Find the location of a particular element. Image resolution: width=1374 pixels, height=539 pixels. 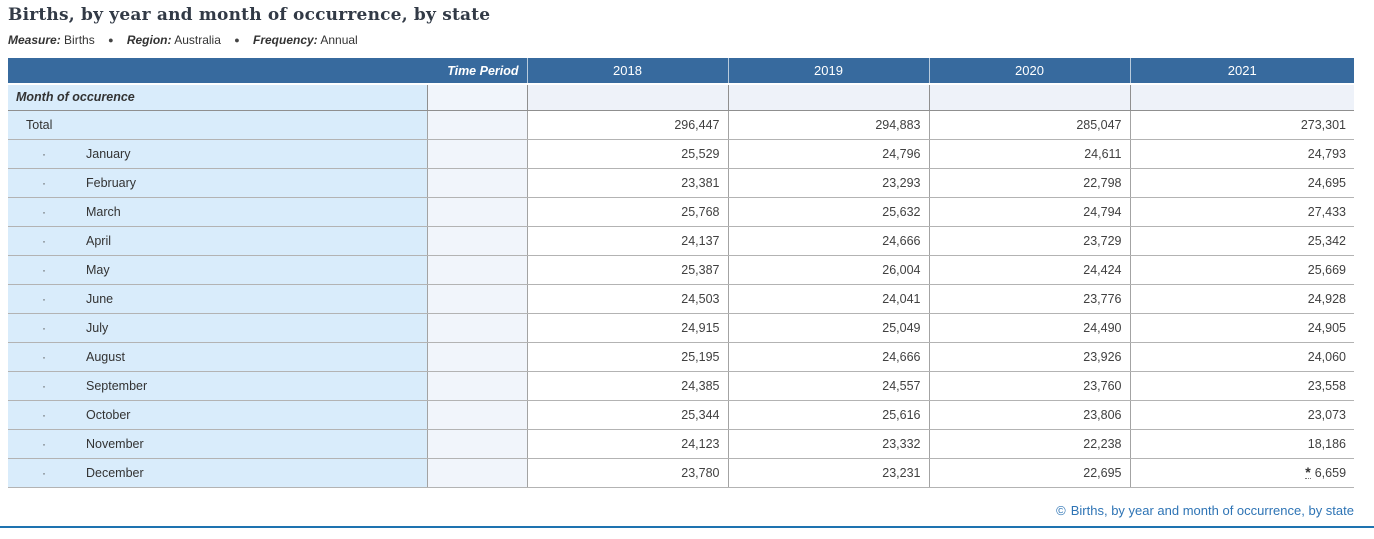

cell-value: 24,137 is located at coordinates (700, 240).